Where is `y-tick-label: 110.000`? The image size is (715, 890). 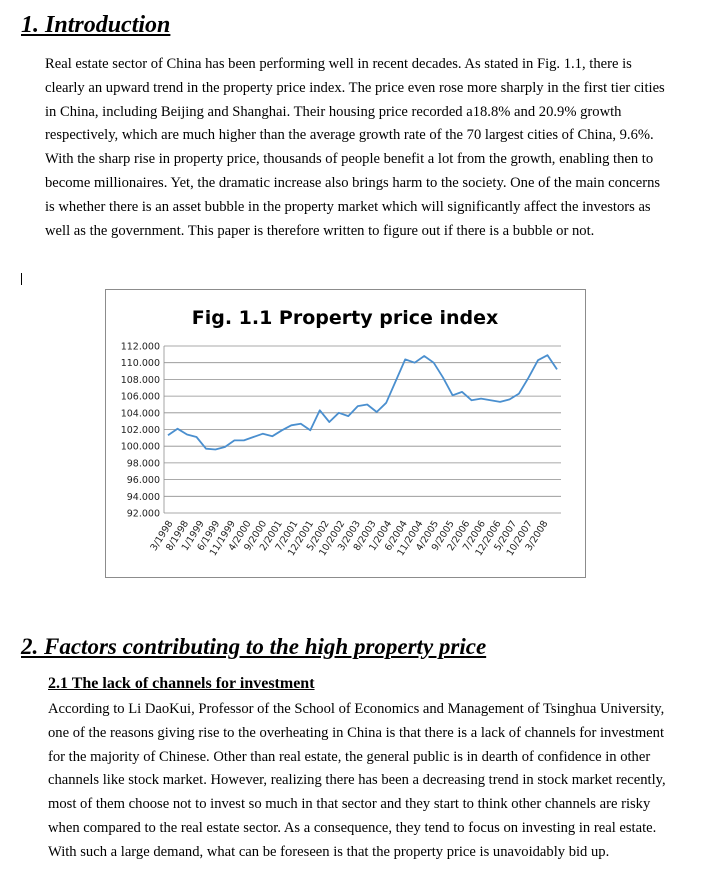 y-tick-label: 110.000 is located at coordinates (140, 363).